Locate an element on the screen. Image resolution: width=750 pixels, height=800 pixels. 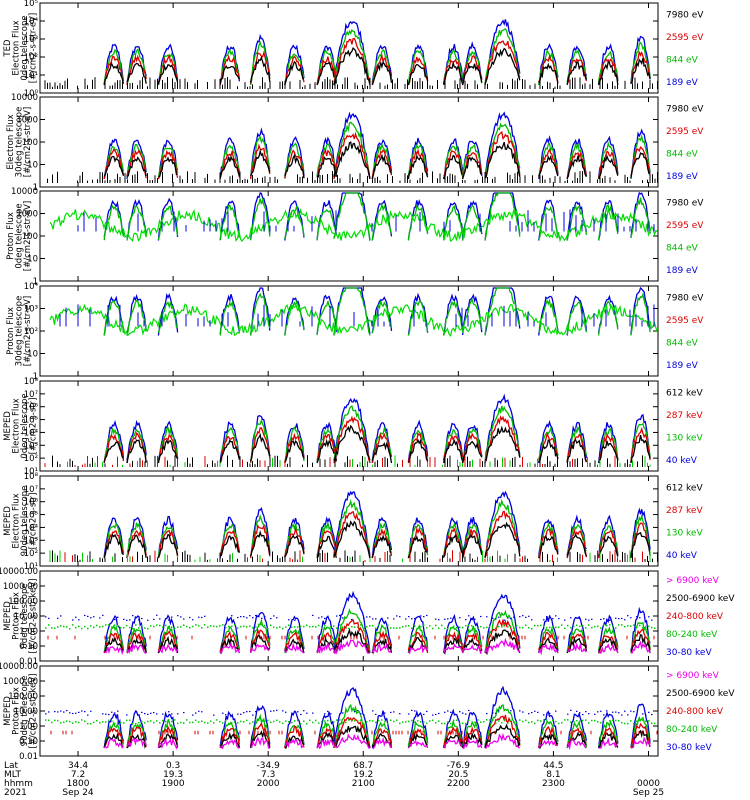
x-tick-label: 2200 is located at coordinates (458, 784).